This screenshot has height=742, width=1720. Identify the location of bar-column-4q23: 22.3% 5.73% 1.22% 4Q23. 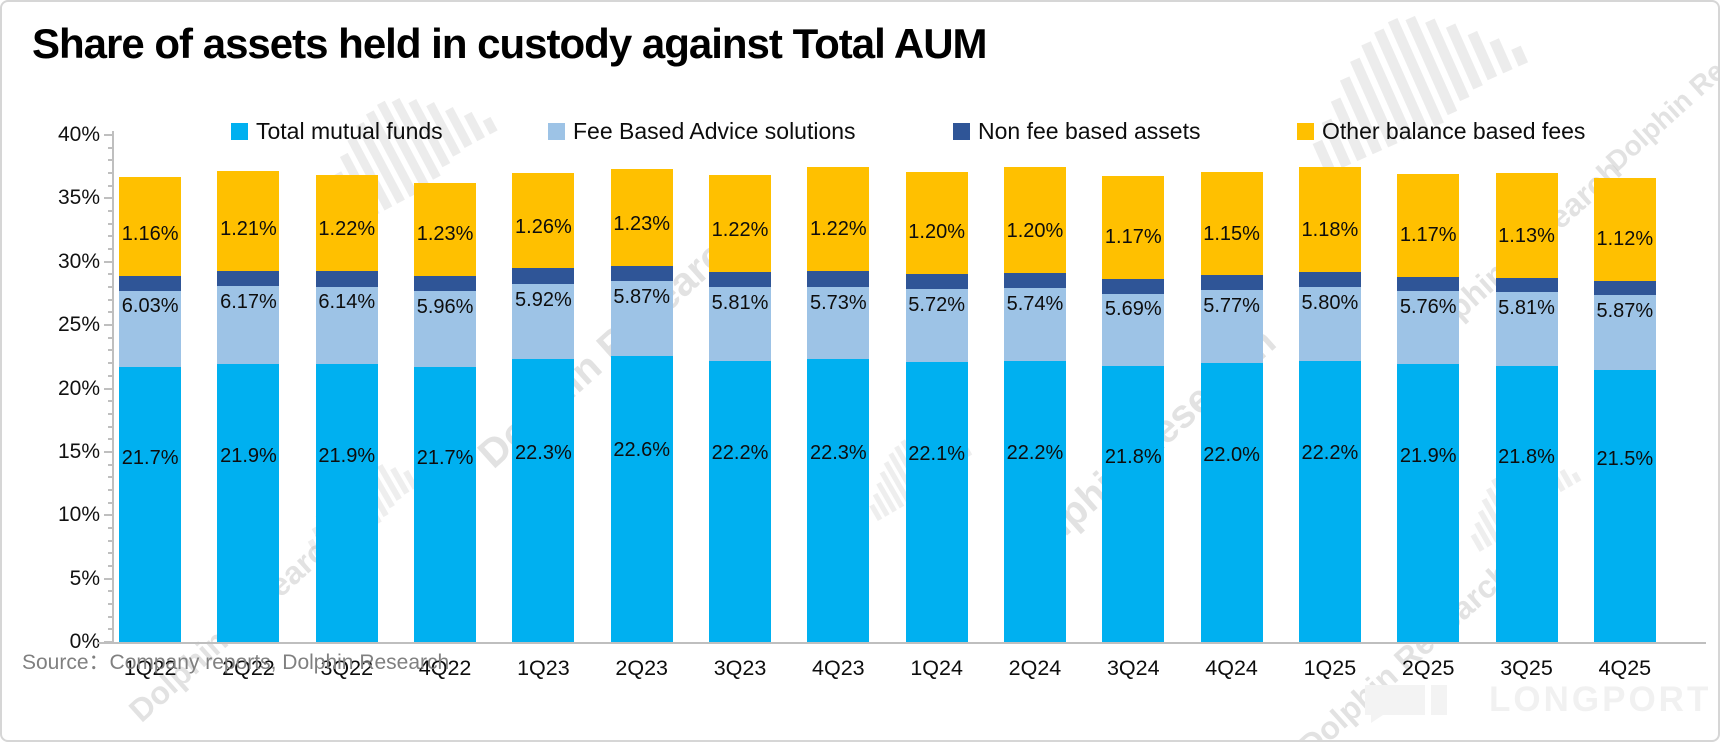
(838, 407).